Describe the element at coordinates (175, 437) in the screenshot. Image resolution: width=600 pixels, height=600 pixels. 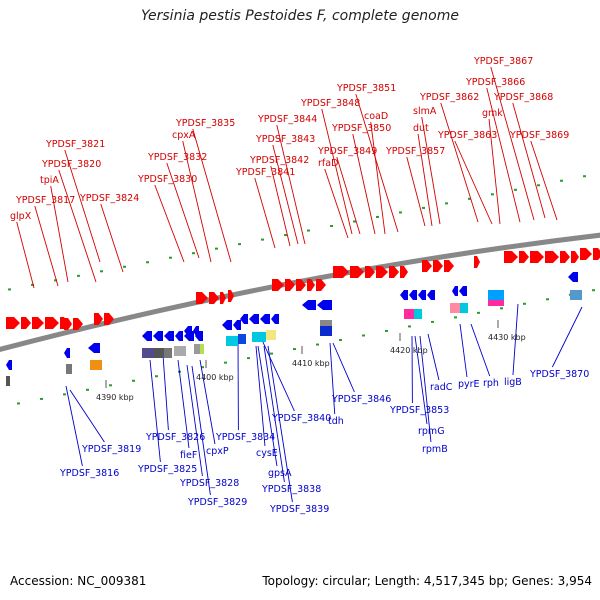
I see `reverse-gene-label: YPDSF_3826` at that location.